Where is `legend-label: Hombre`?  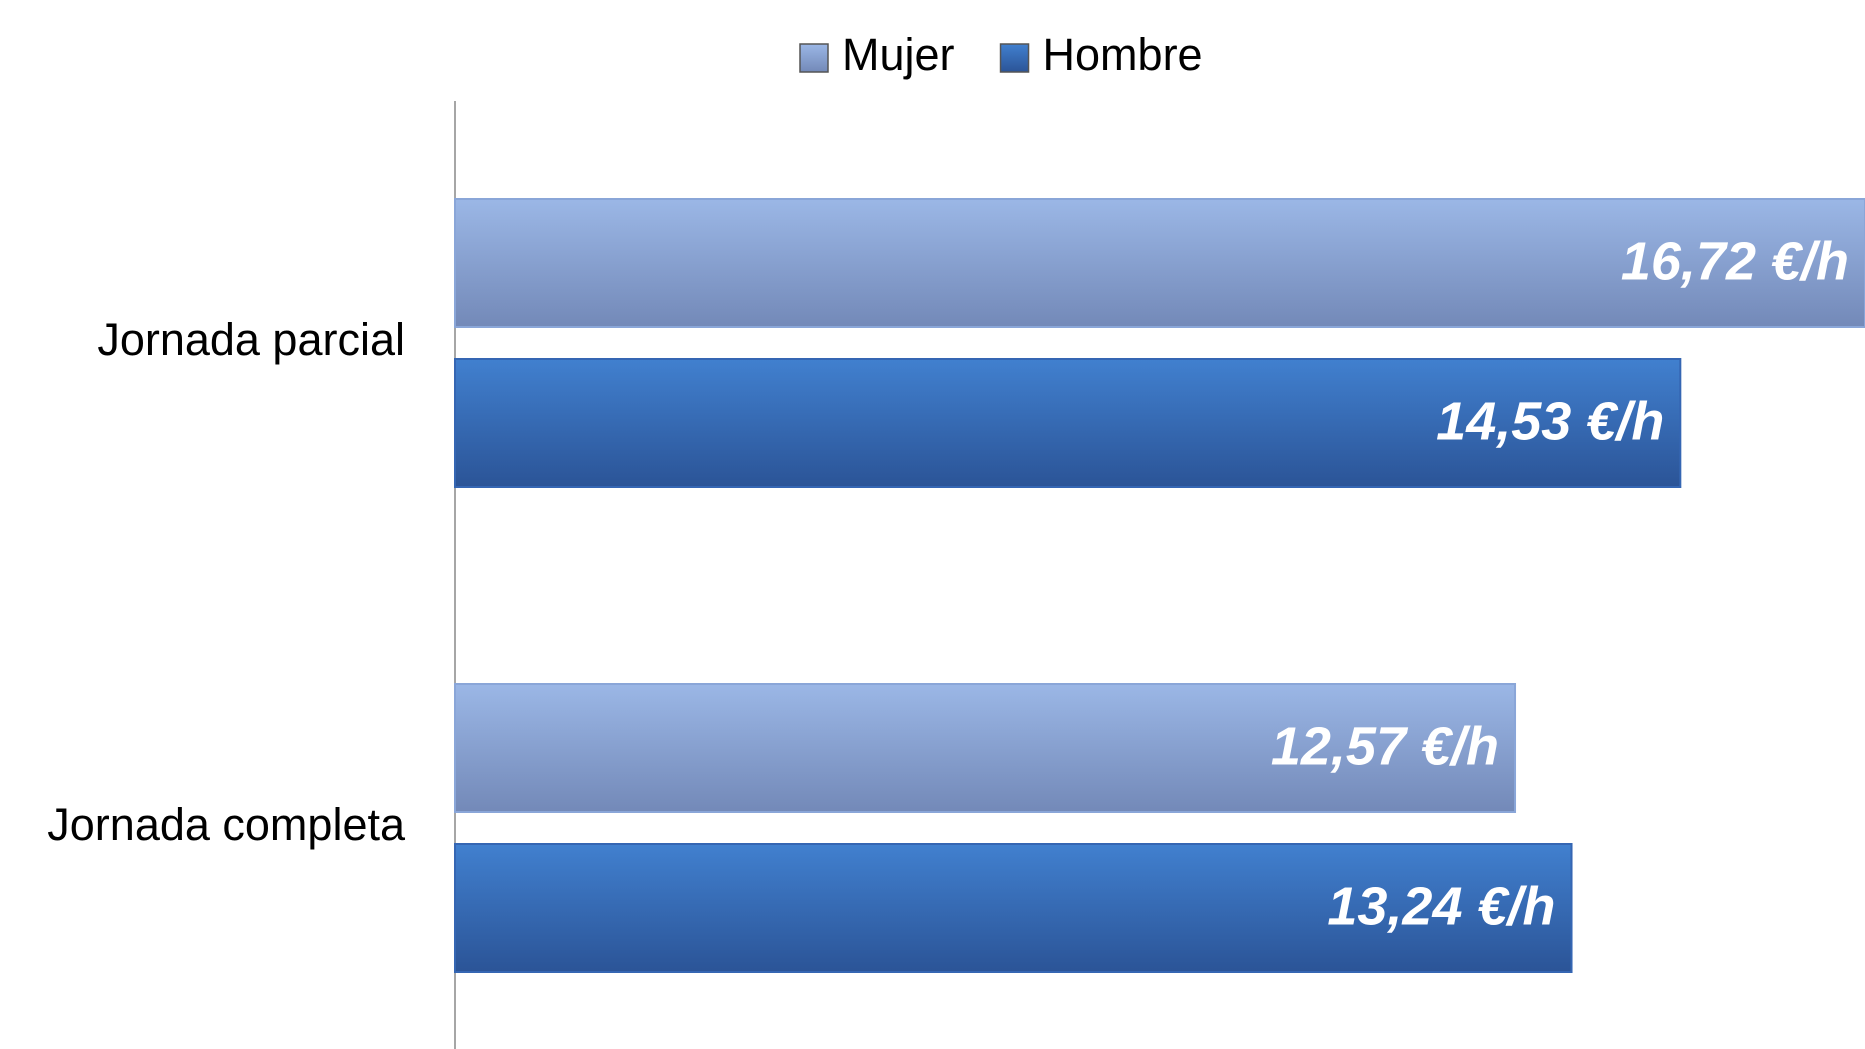 legend-label: Hombre is located at coordinates (1123, 54).